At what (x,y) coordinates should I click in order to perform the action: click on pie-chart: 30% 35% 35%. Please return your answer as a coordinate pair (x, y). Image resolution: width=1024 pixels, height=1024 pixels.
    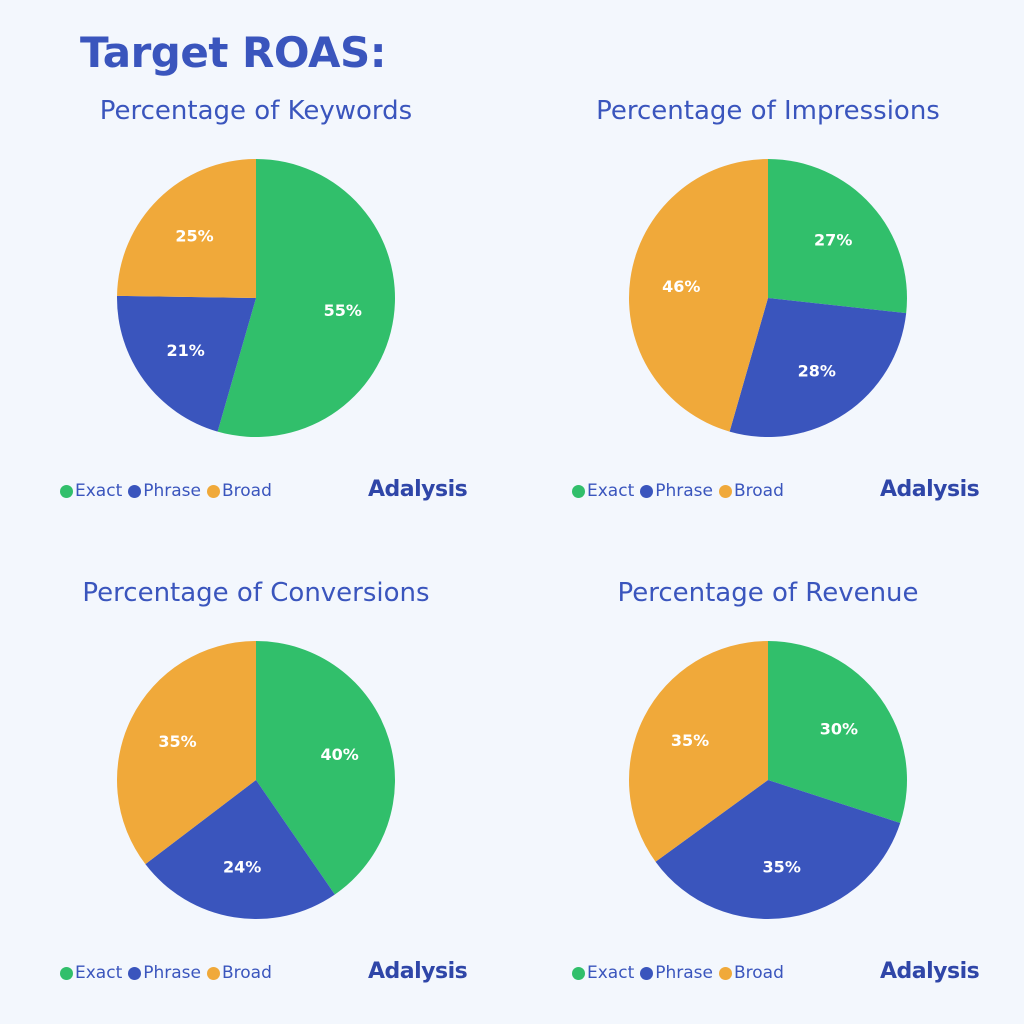
    Looking at the image, I should click on (768, 780).